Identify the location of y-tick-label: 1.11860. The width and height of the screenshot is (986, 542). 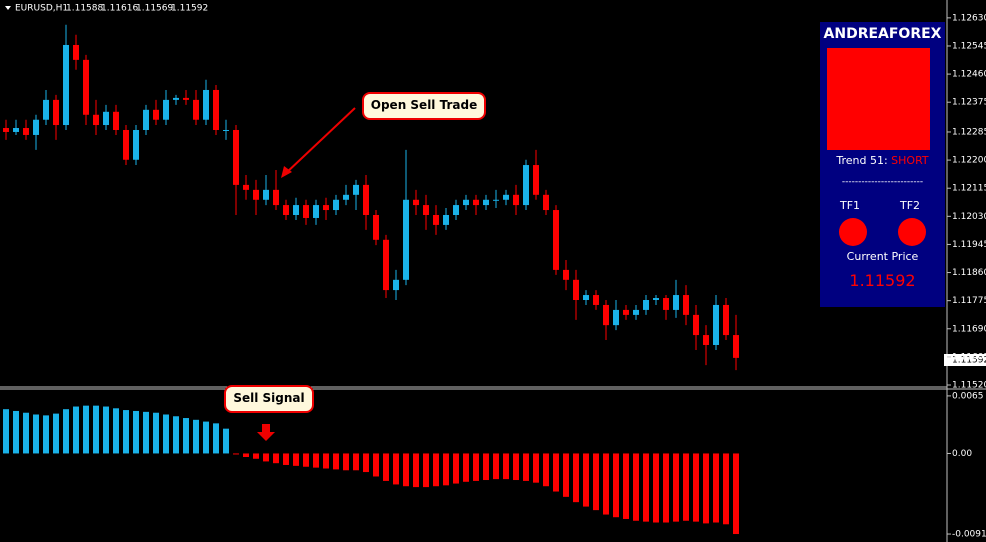
(969, 273).